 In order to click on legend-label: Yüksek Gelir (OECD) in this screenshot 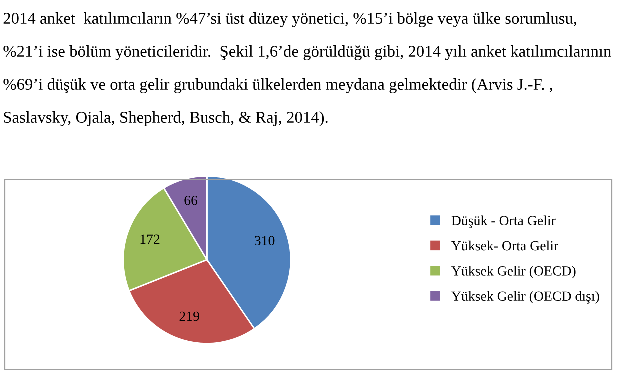, I will do `click(514, 272)`.